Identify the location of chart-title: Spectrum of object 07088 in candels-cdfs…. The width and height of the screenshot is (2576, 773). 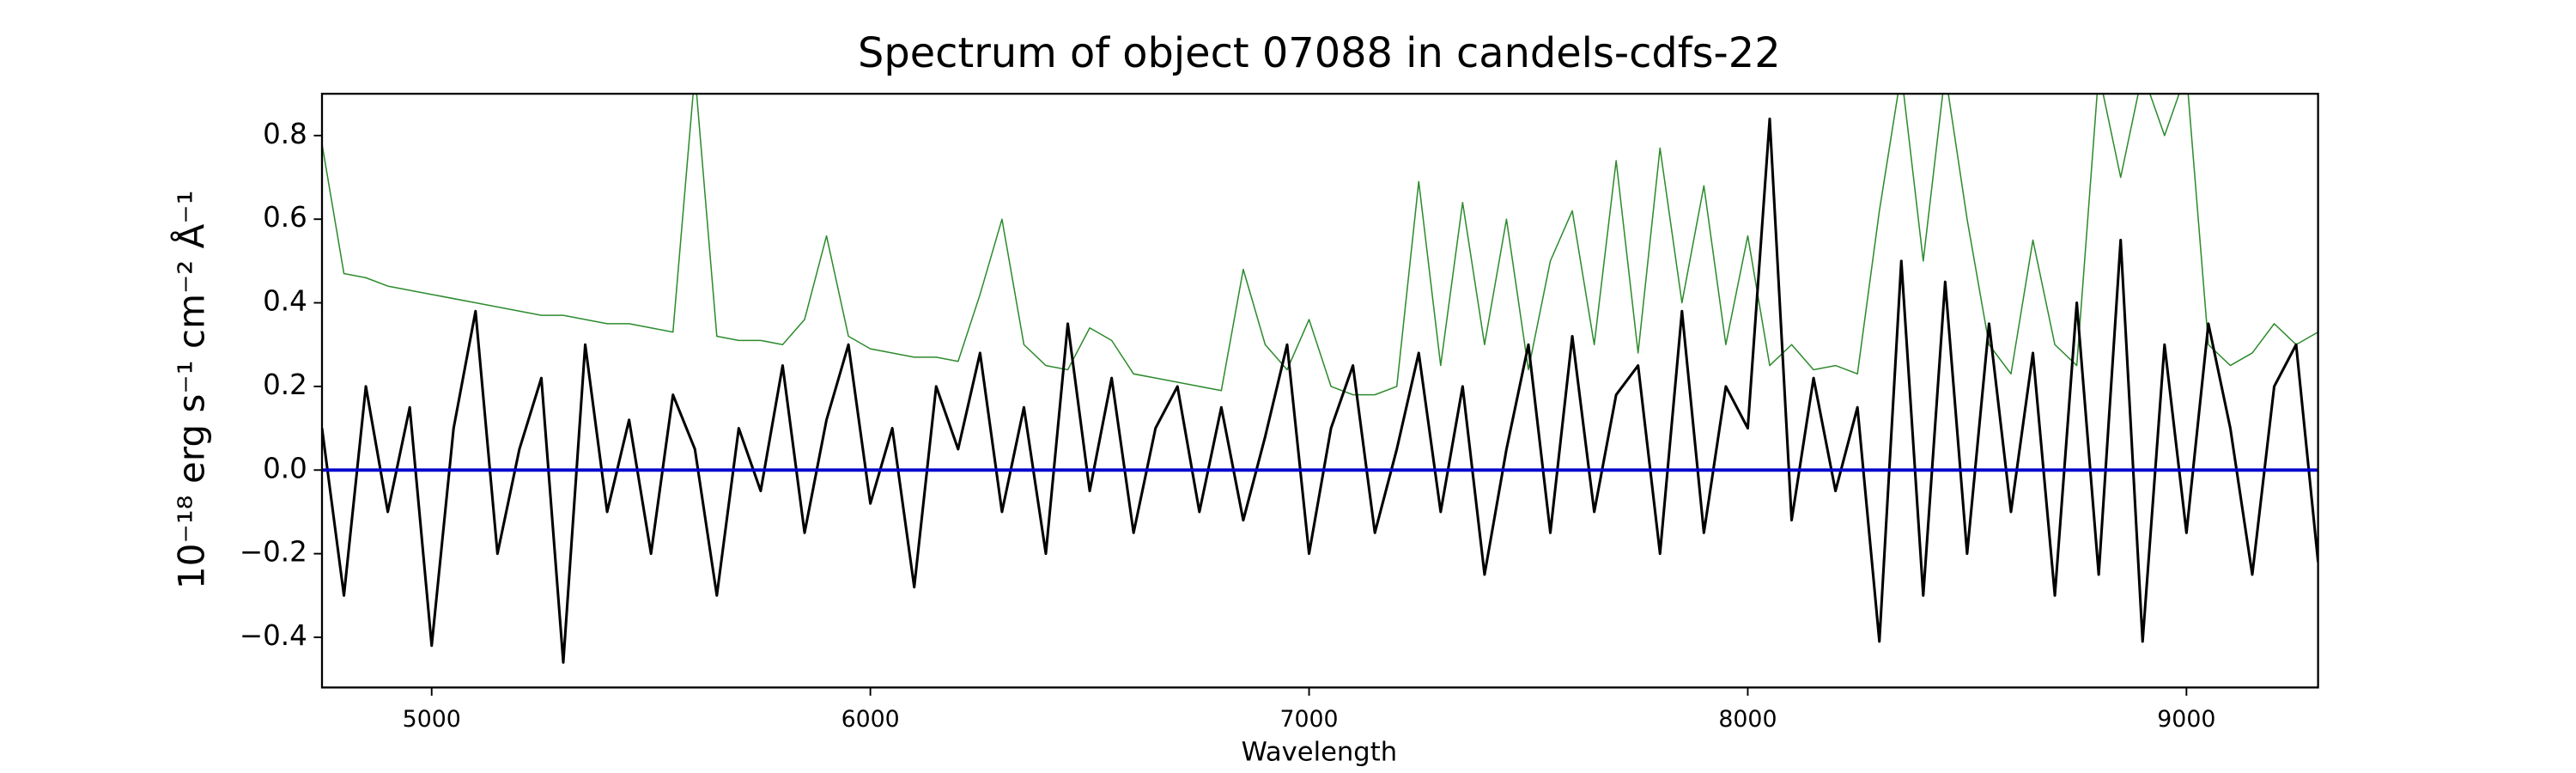
(1319, 53).